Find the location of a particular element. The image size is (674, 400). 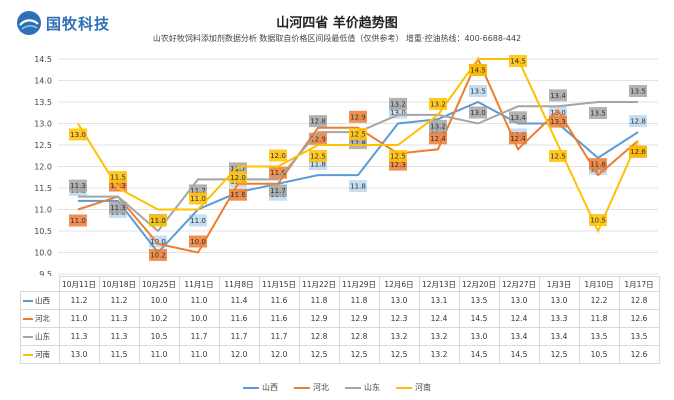

data-label-text: 13.3 is located at coordinates (558, 122).